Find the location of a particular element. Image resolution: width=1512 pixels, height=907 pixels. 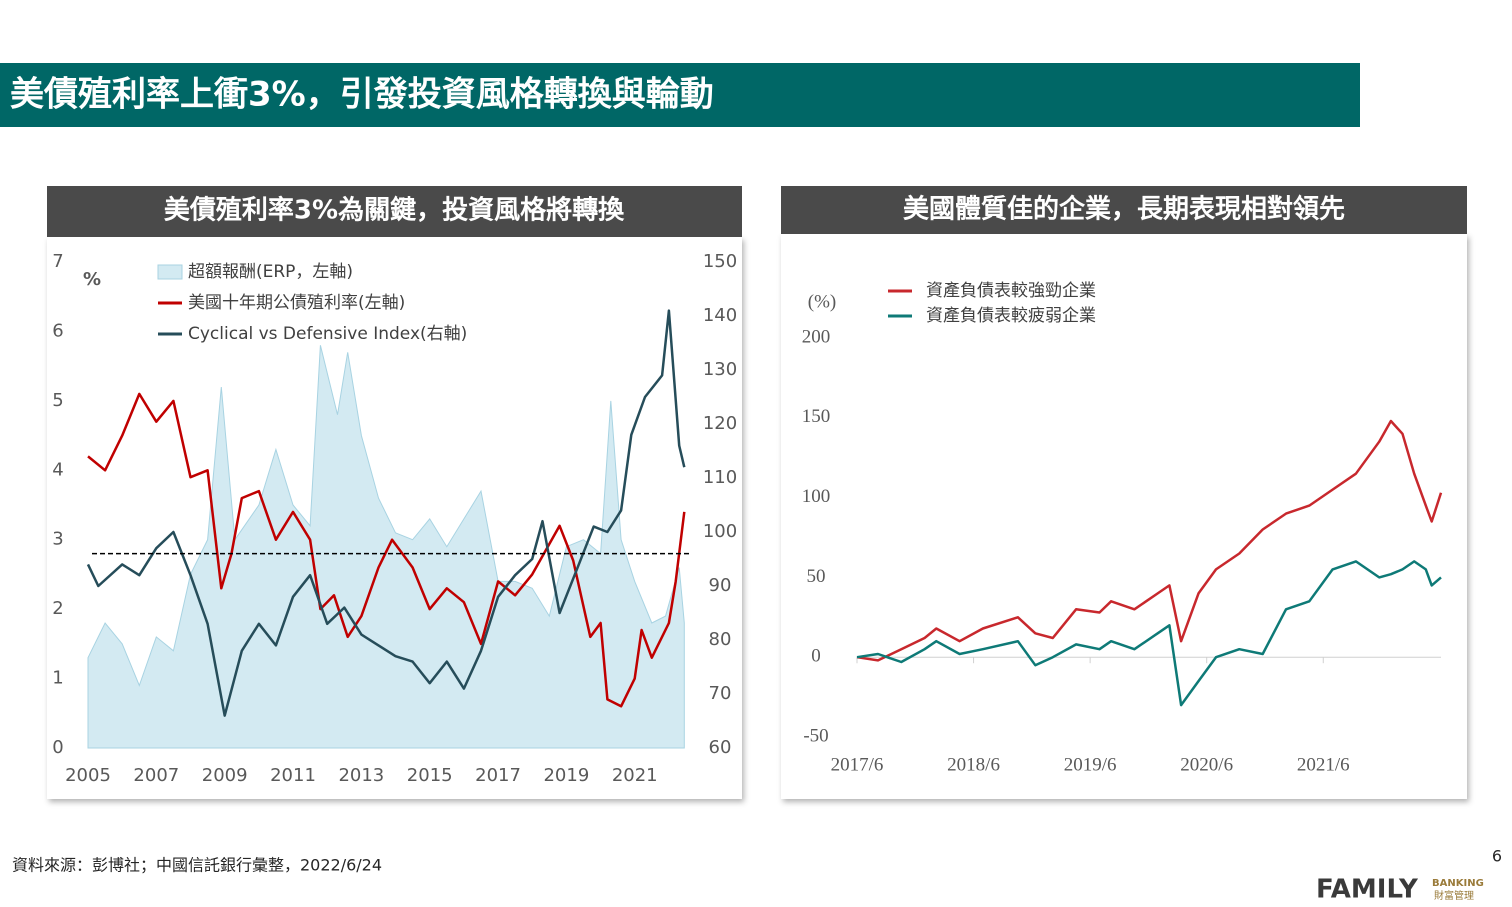

x-tick-label: 2017/6 is located at coordinates (857, 764).